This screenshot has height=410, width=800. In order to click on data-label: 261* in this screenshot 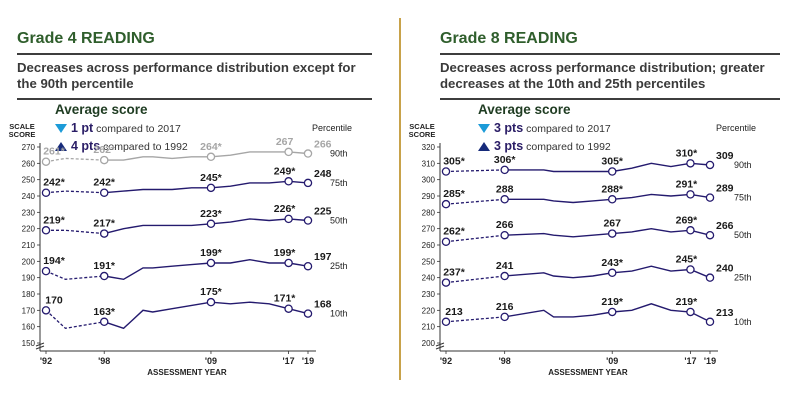, I will do `click(54, 152)`.